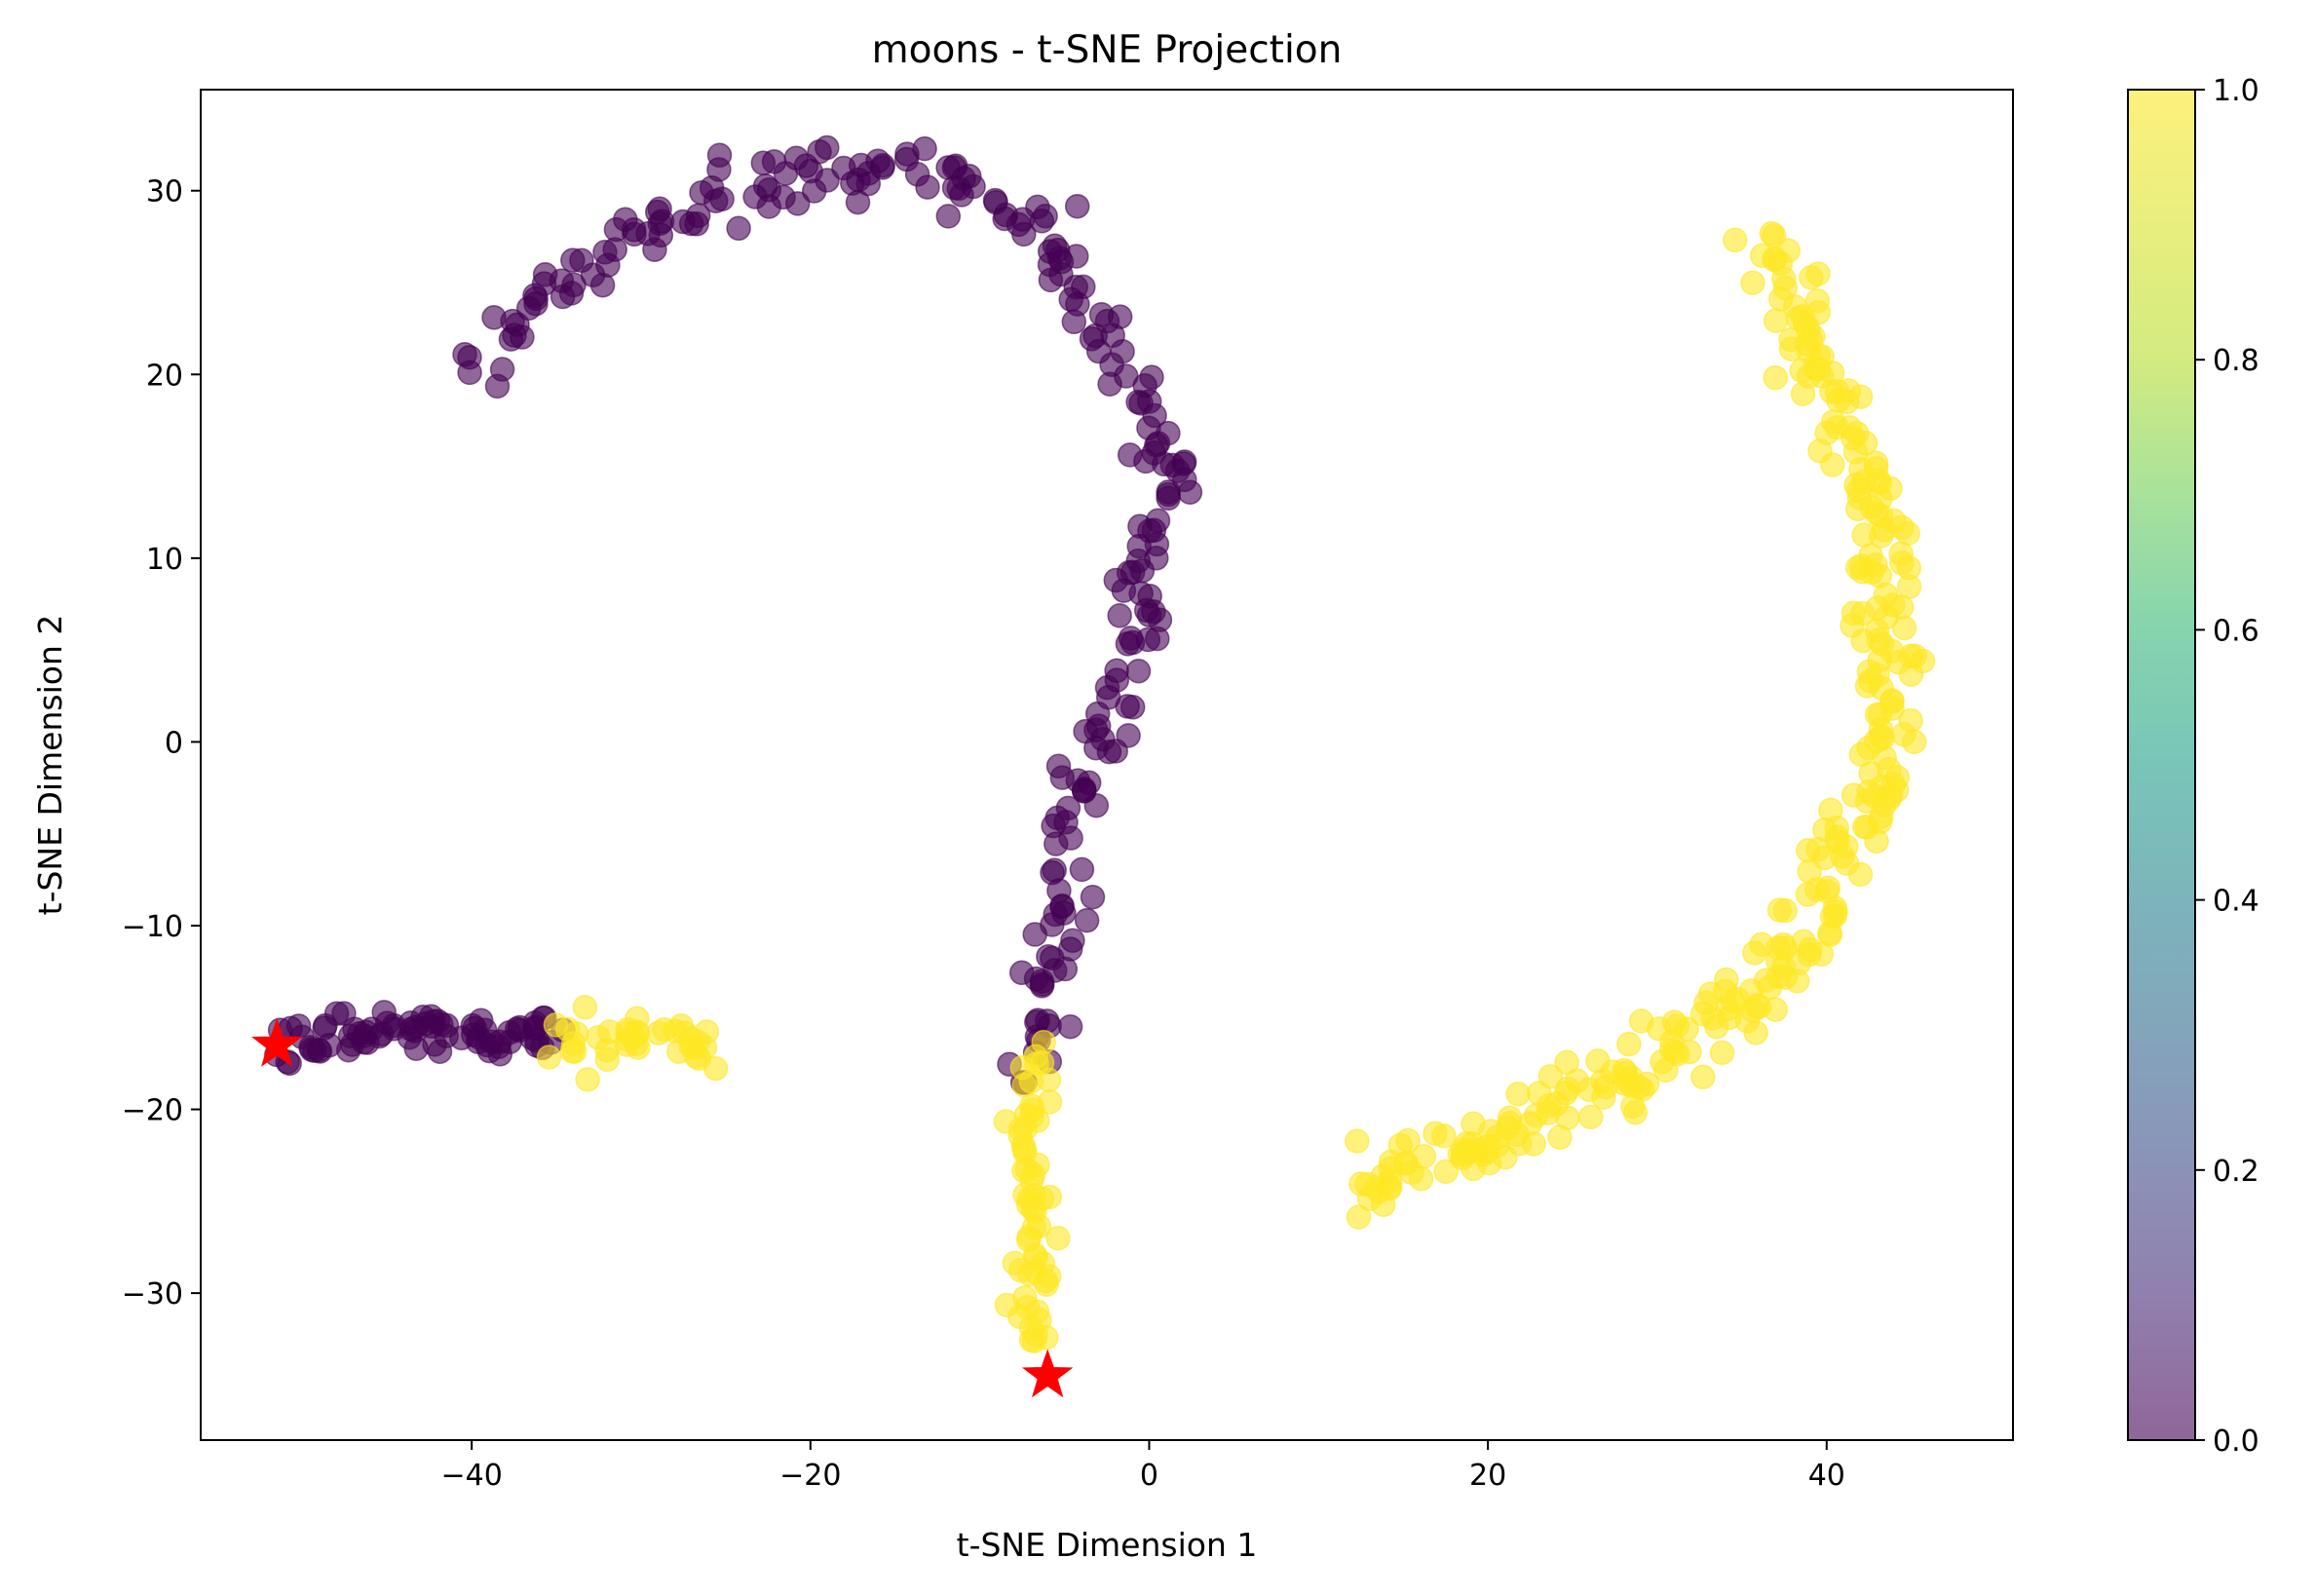  Describe the element at coordinates (2236, 631) in the screenshot. I see `colorbar-tick-label: 0.6` at that location.